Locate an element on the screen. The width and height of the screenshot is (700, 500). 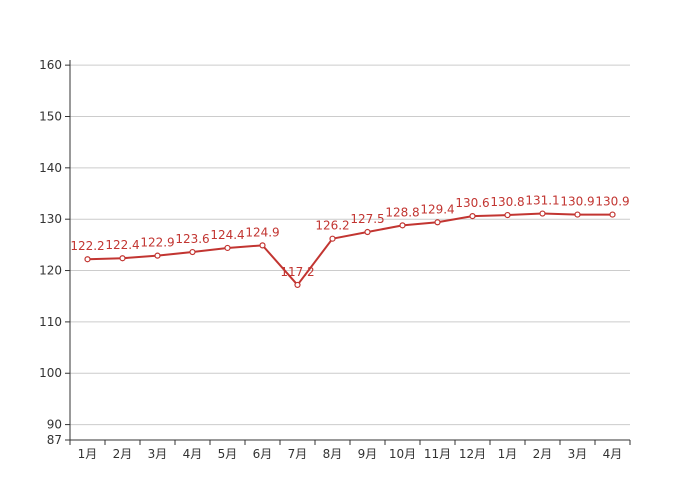
data-label: 117.2 is located at coordinates (297, 272).